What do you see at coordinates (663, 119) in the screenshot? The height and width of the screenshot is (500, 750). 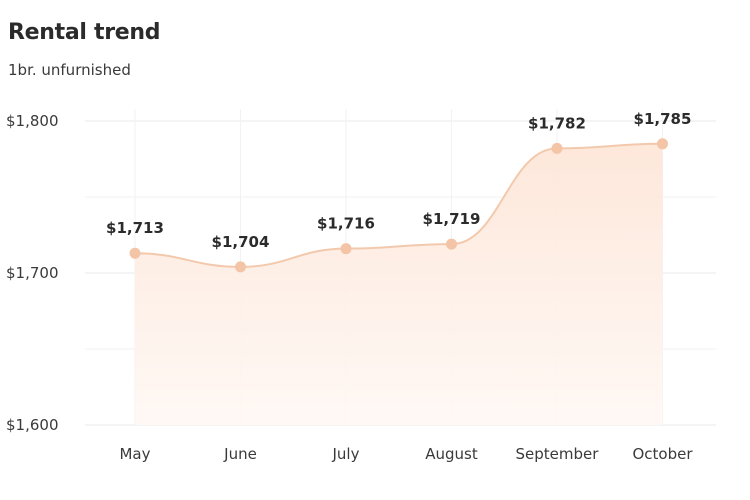 I see `data-label: $1,785` at bounding box center [663, 119].